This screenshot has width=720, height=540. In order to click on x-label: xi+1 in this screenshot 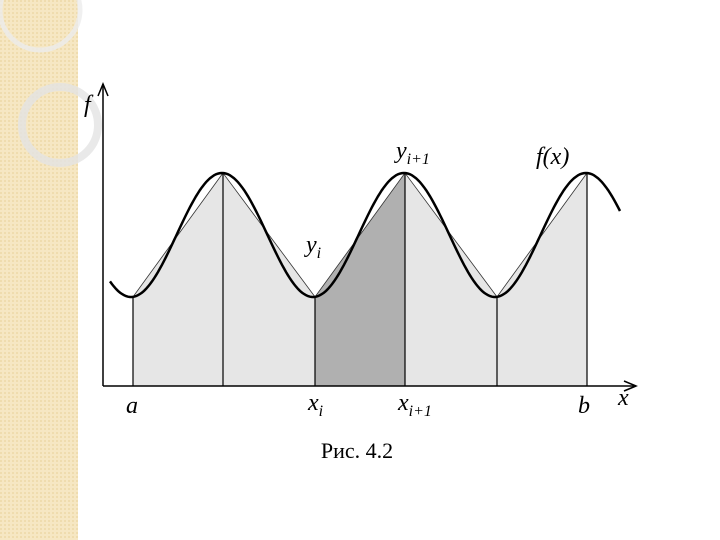, I will do `click(414, 405)`.